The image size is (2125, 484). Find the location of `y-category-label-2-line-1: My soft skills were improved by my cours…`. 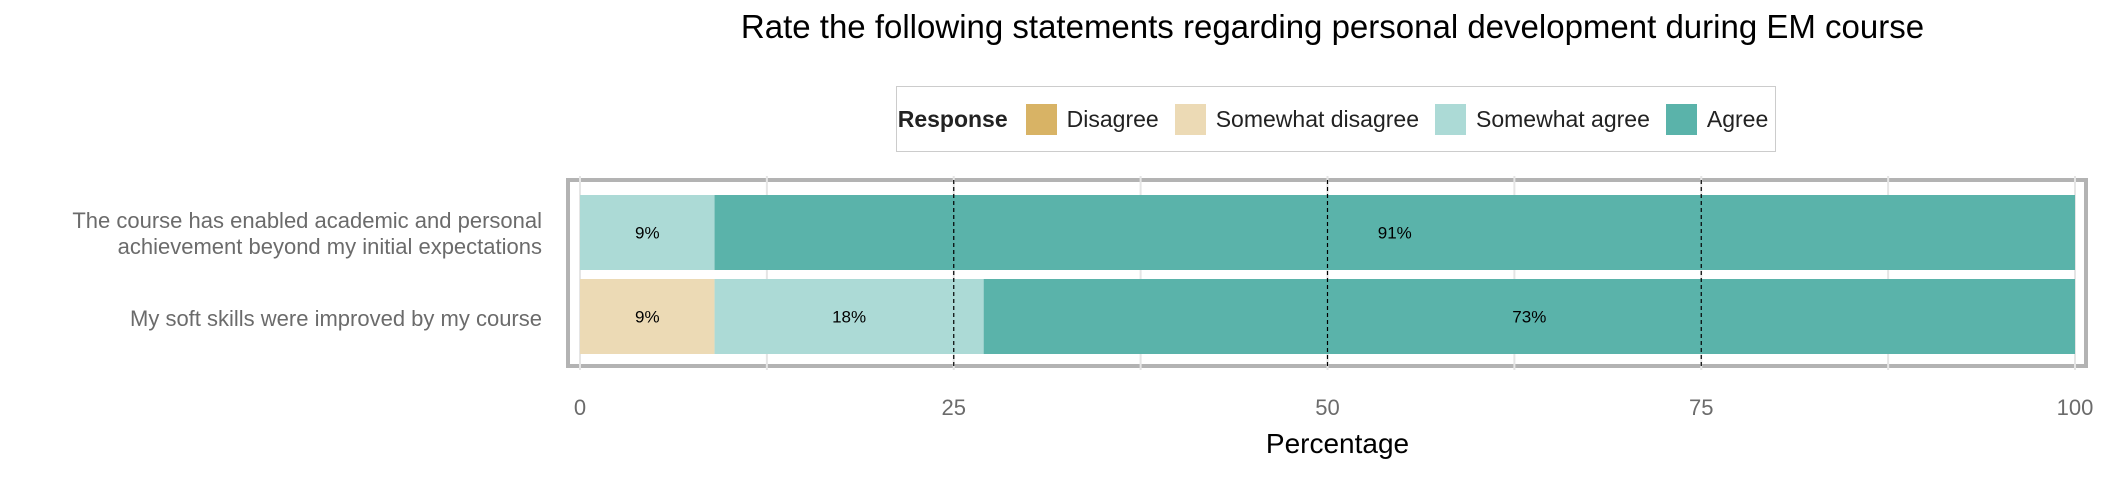

y-category-label-2-line-1: My soft skills were improved by my cours… is located at coordinates (336, 318).